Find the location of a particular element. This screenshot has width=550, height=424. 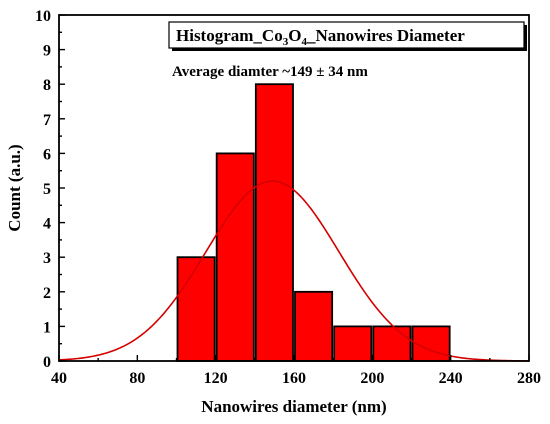

chart-title: Histogram_Co3O4_Nanowires Diameter is located at coordinates (320, 37).